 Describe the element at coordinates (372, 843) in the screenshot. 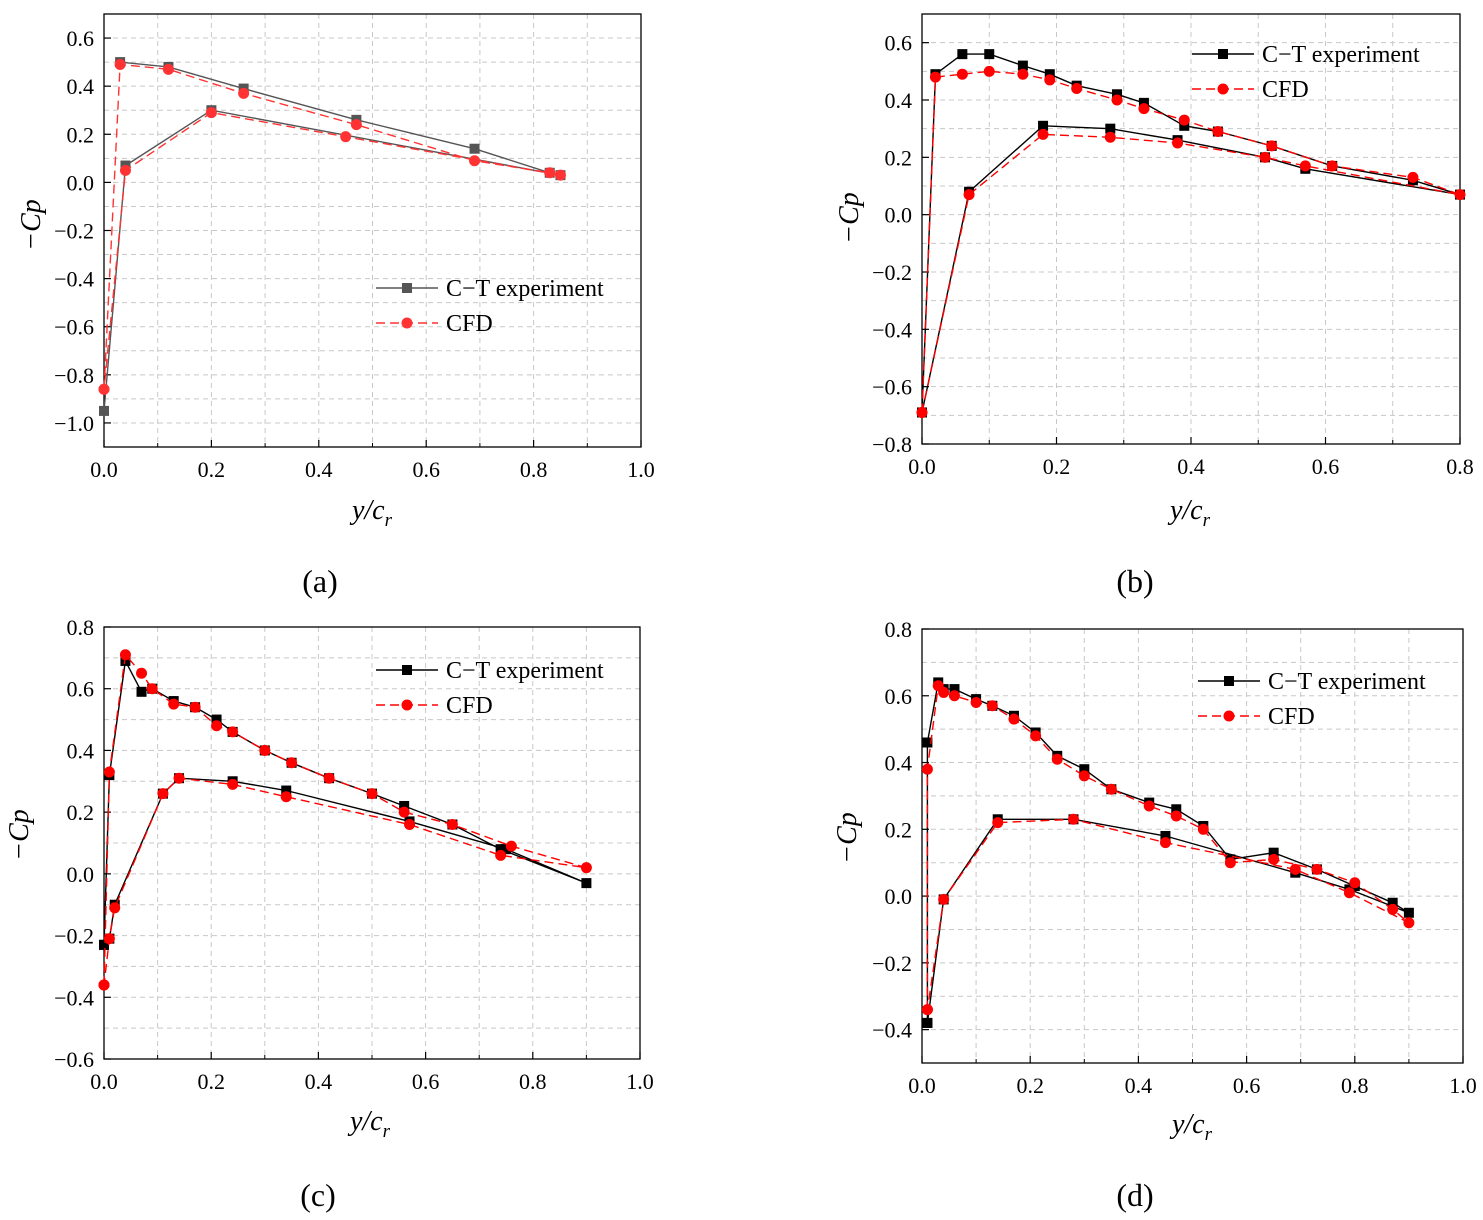

I see `grid-c` at that location.